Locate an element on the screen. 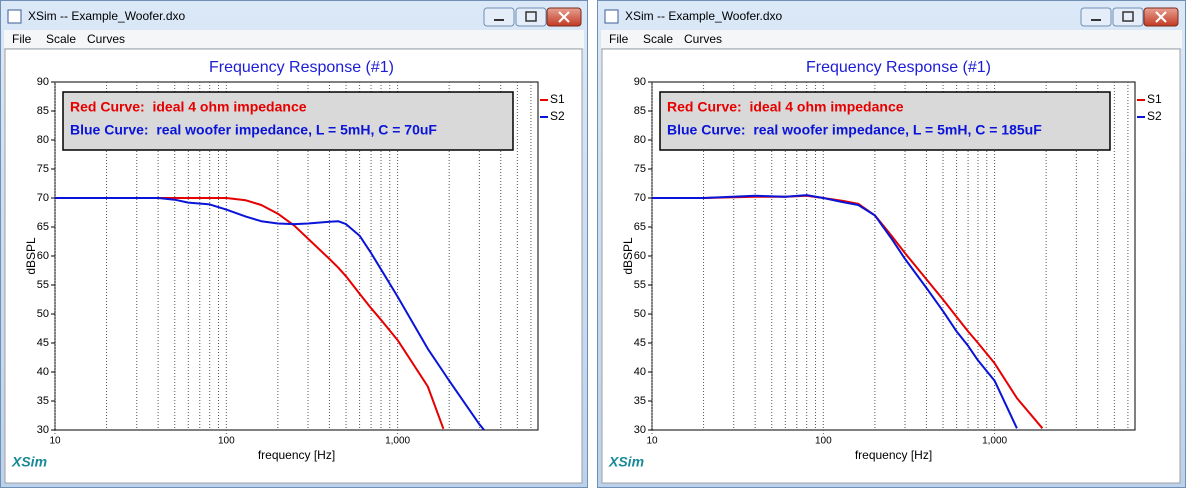 This screenshot has width=1186, height=493. curve is located at coordinates (835, 311).